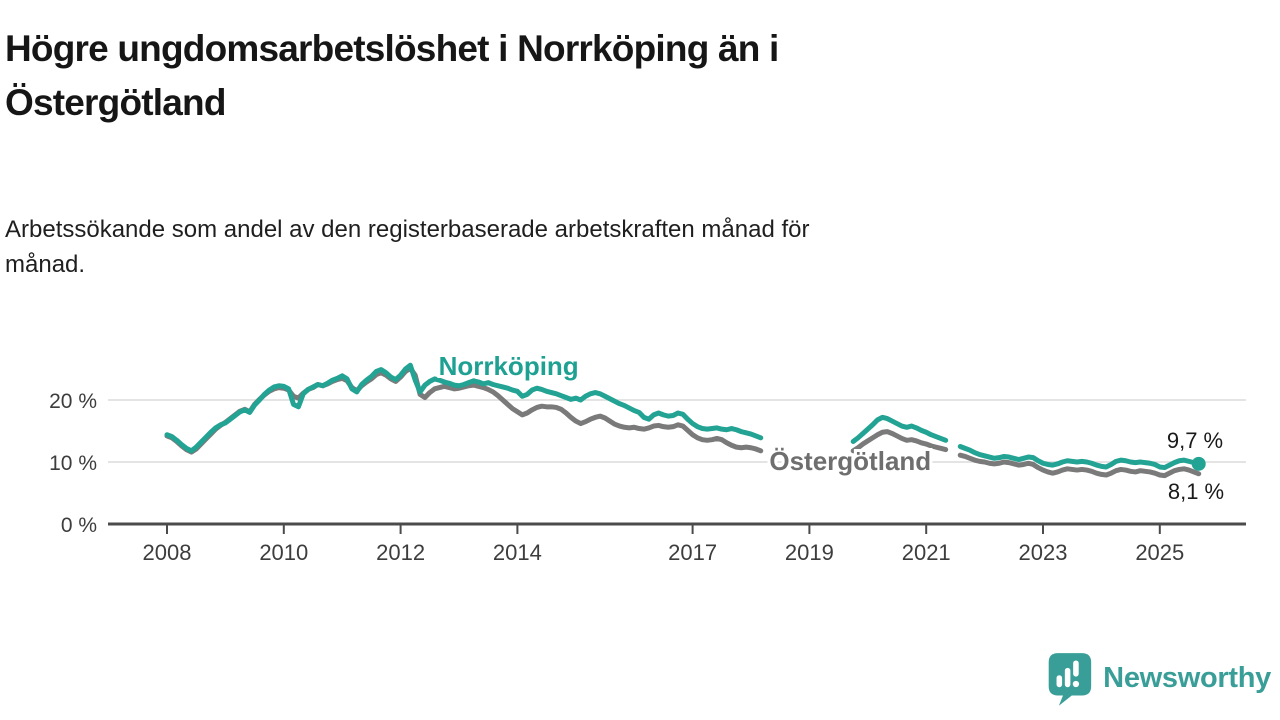 This screenshot has width=1280, height=720. I want to click on x-tick-label: 2017, so click(692, 552).